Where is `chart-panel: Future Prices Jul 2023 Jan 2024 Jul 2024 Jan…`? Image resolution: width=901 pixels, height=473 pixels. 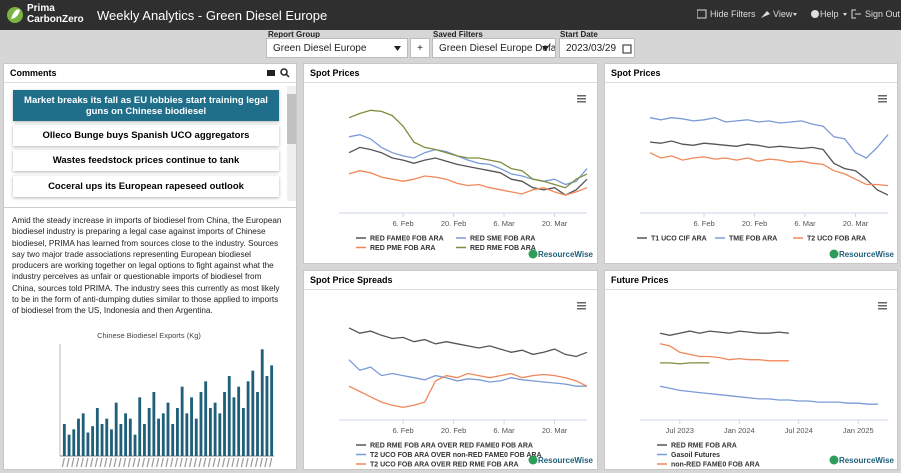 chart-panel: Future Prices Jul 2023 Jan 2024 Jul 2024 Jan… is located at coordinates (751, 370).